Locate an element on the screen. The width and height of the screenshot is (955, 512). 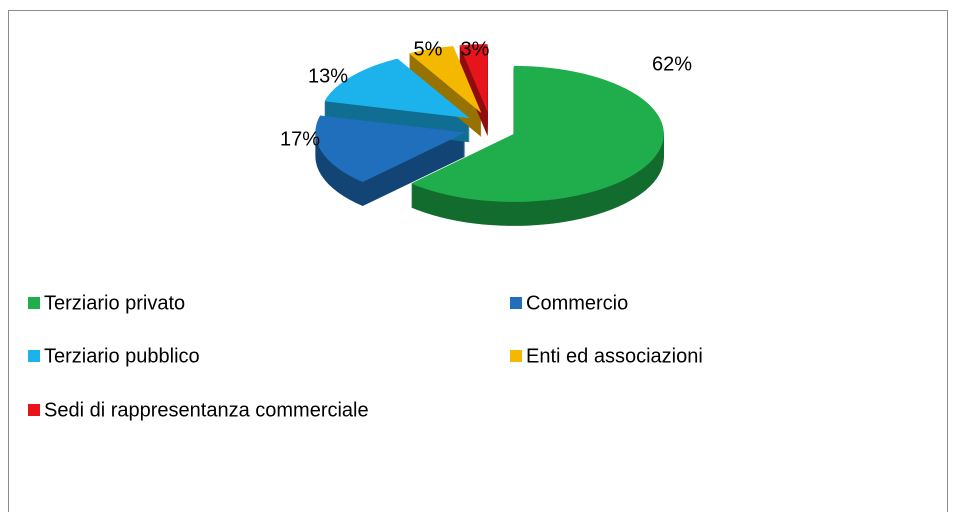
data-label: 5% is located at coordinates (428, 49).